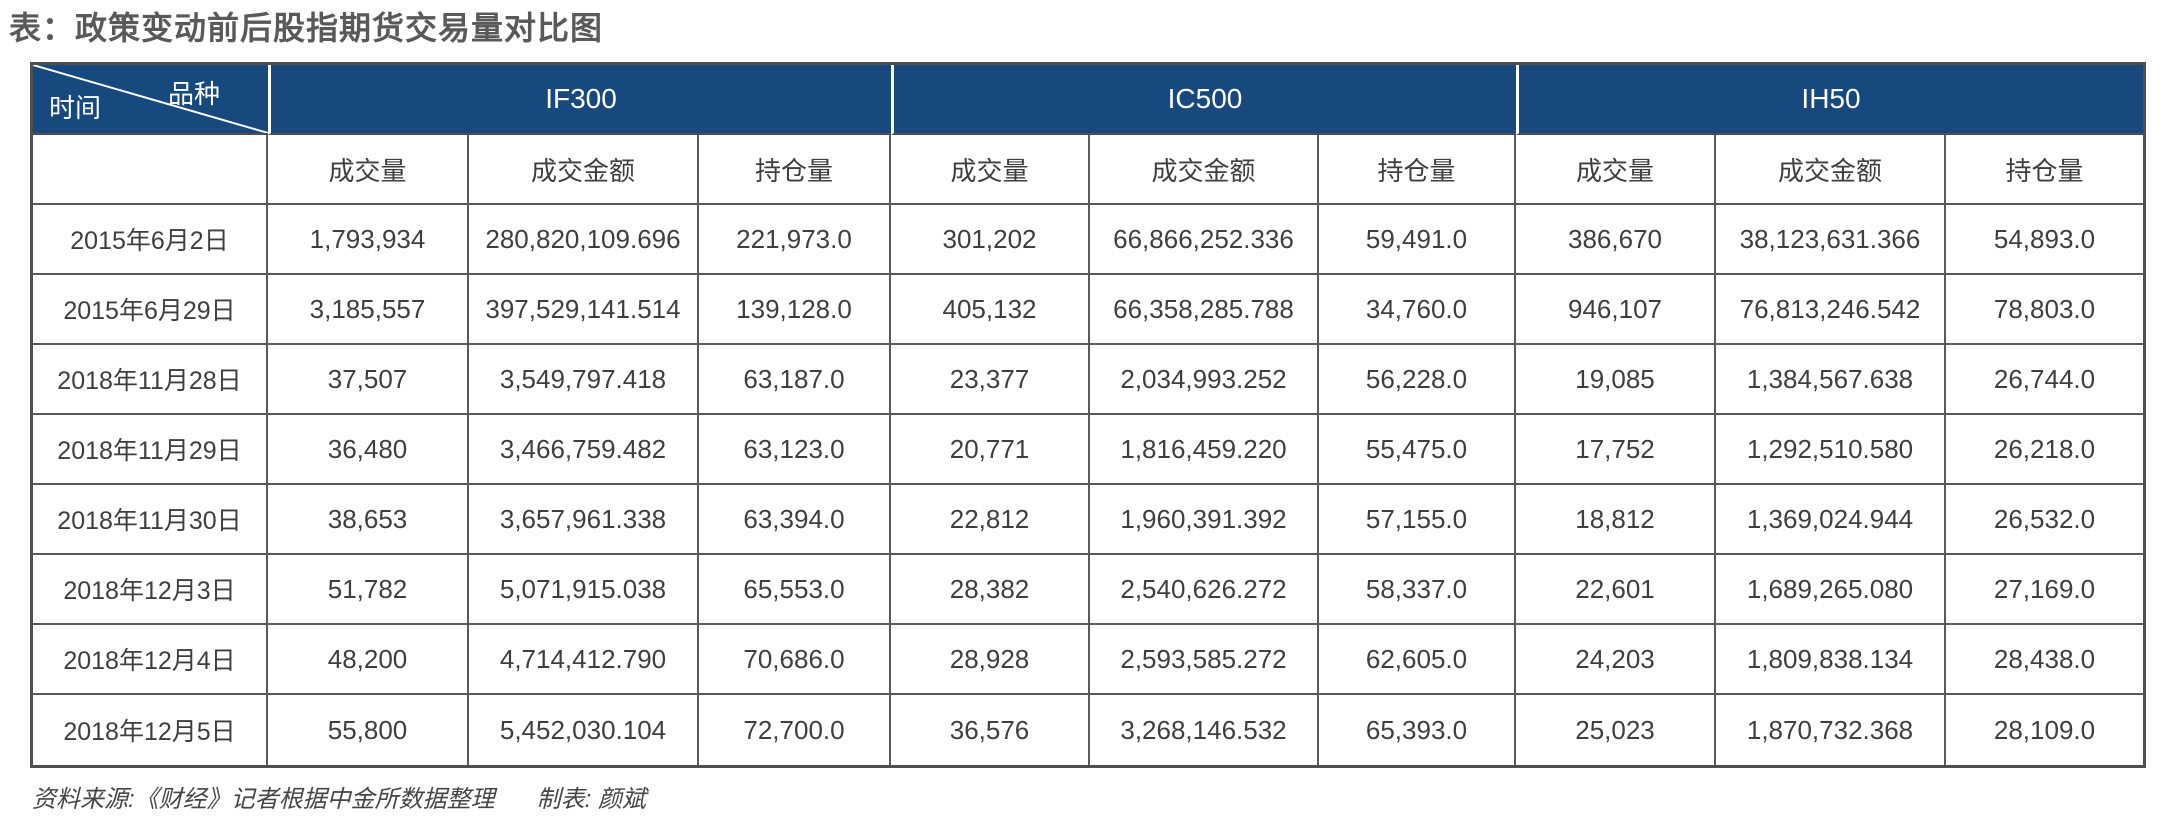 Image resolution: width=2165 pixels, height=821 pixels. Describe the element at coordinates (1417, 380) in the screenshot. I see `value-cell: 56,228.0` at that location.